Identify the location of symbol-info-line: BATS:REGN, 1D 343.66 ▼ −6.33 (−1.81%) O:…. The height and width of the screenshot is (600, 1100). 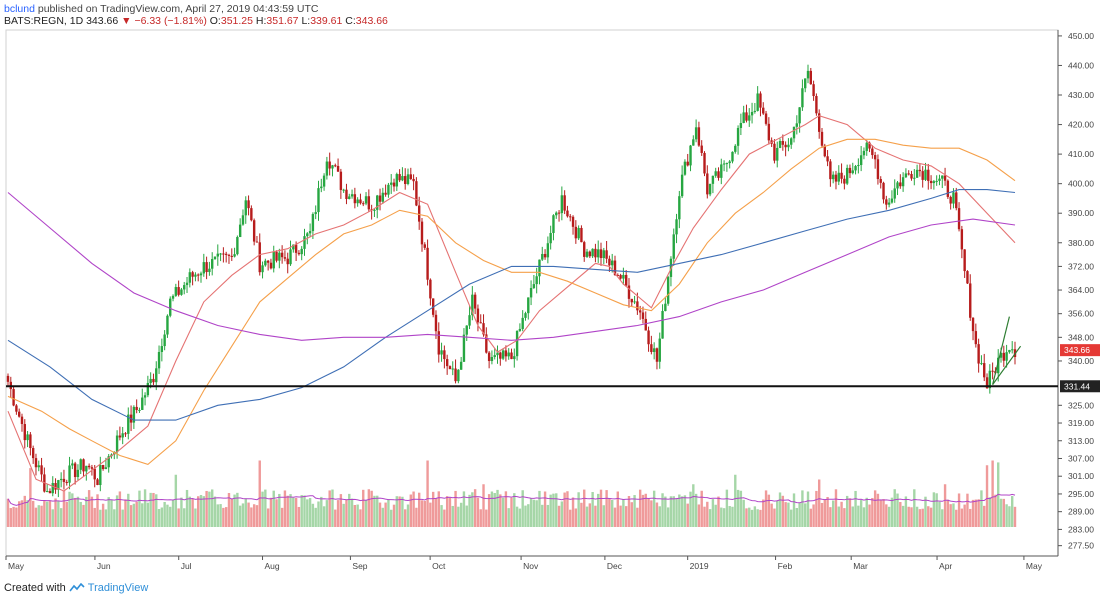
(196, 21).